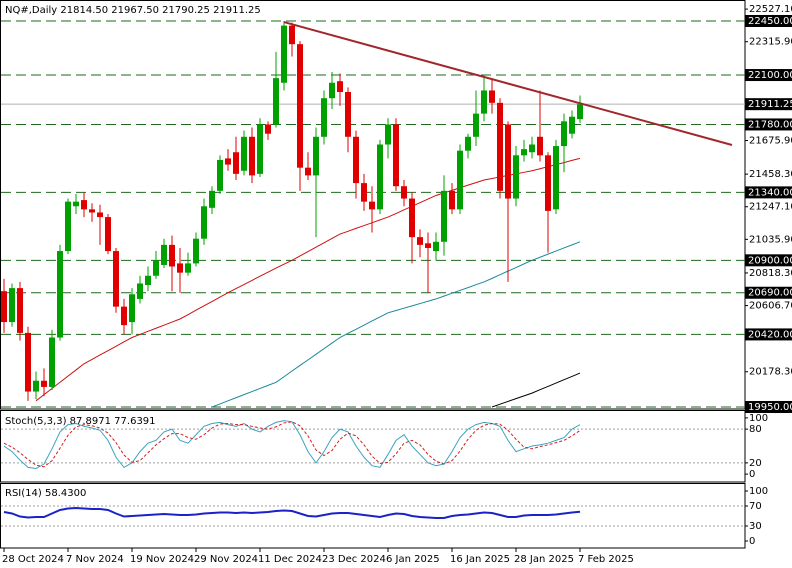 The image size is (792, 568). I want to click on x-tick-label: 23 Dec 2024, so click(354, 559).